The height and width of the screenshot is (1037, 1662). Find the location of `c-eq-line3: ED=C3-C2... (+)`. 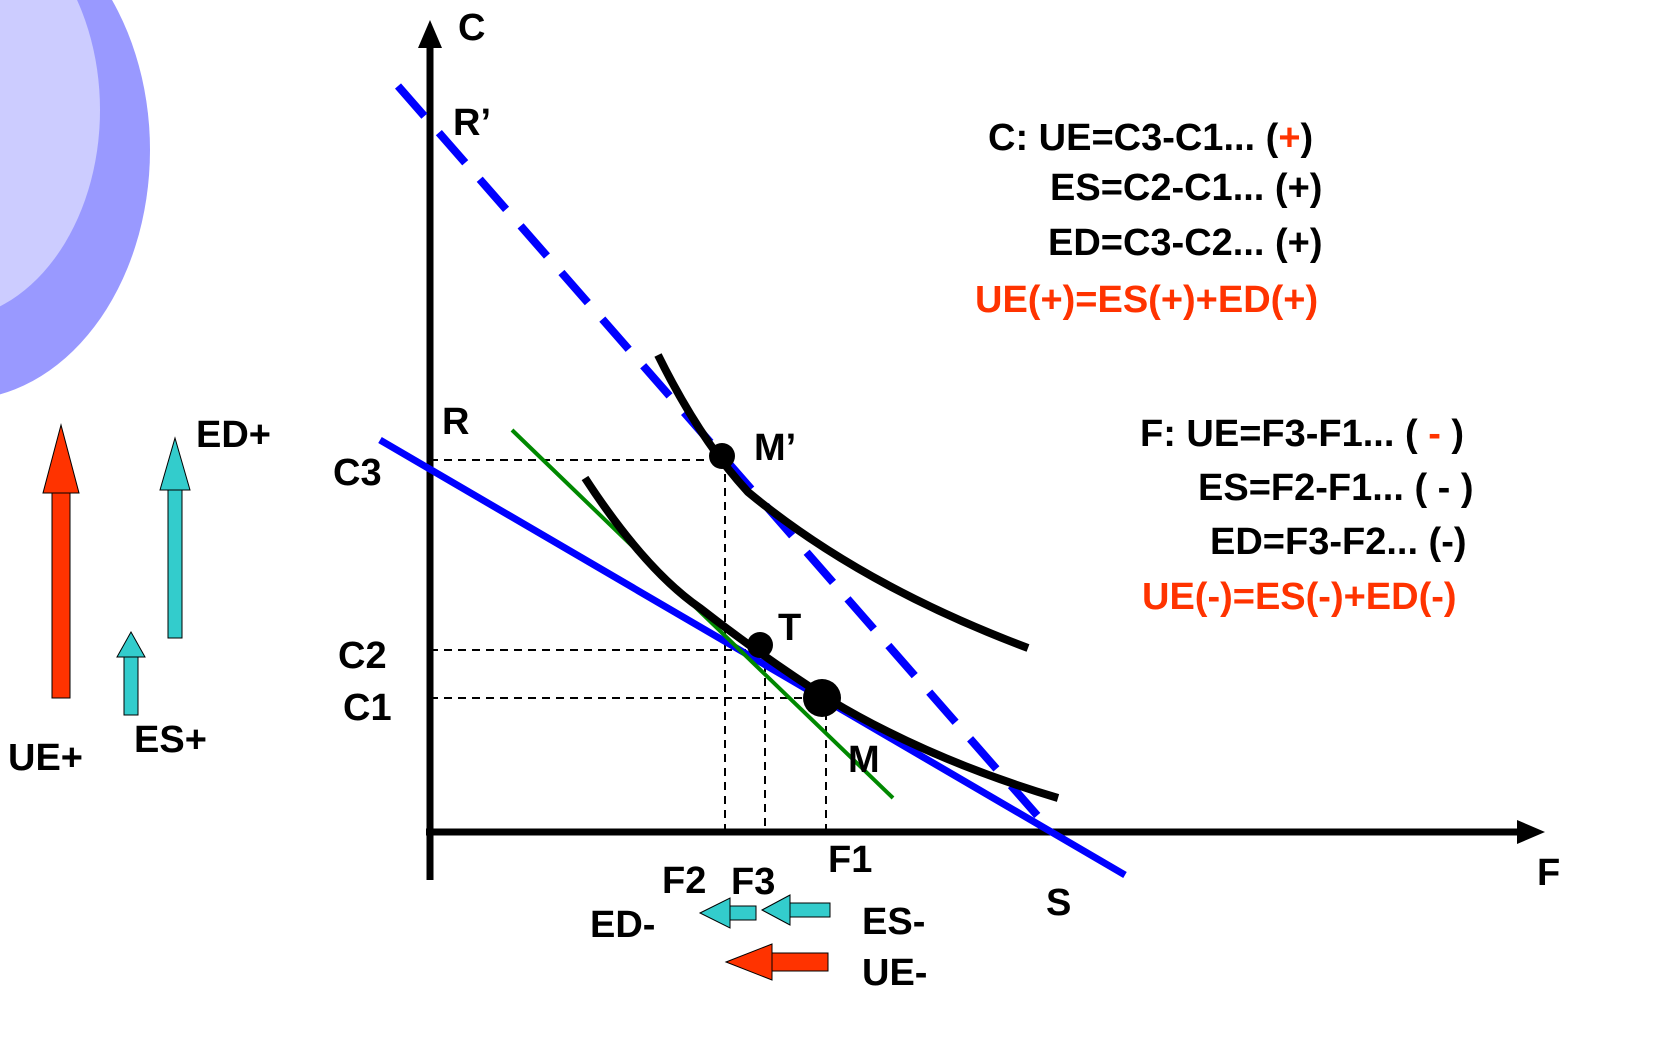

c-eq-line3: ED=C3-C2... (+) is located at coordinates (1185, 243).